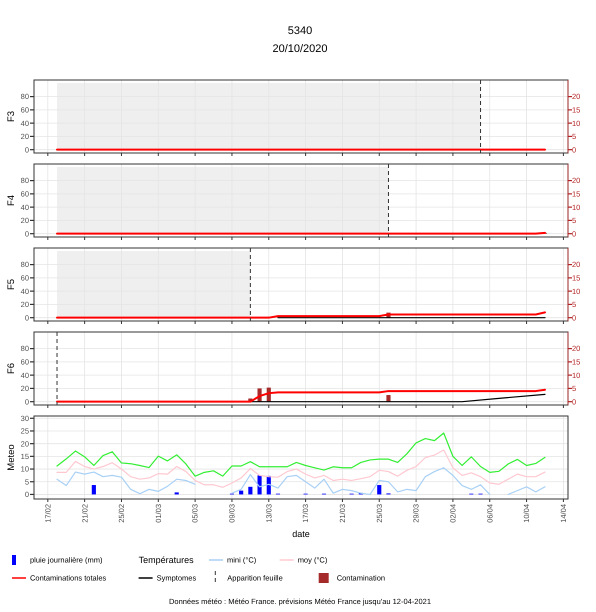 The image size is (596, 612). What do you see at coordinates (300, 31) in the screenshot?
I see `chart-title: 5340` at bounding box center [300, 31].